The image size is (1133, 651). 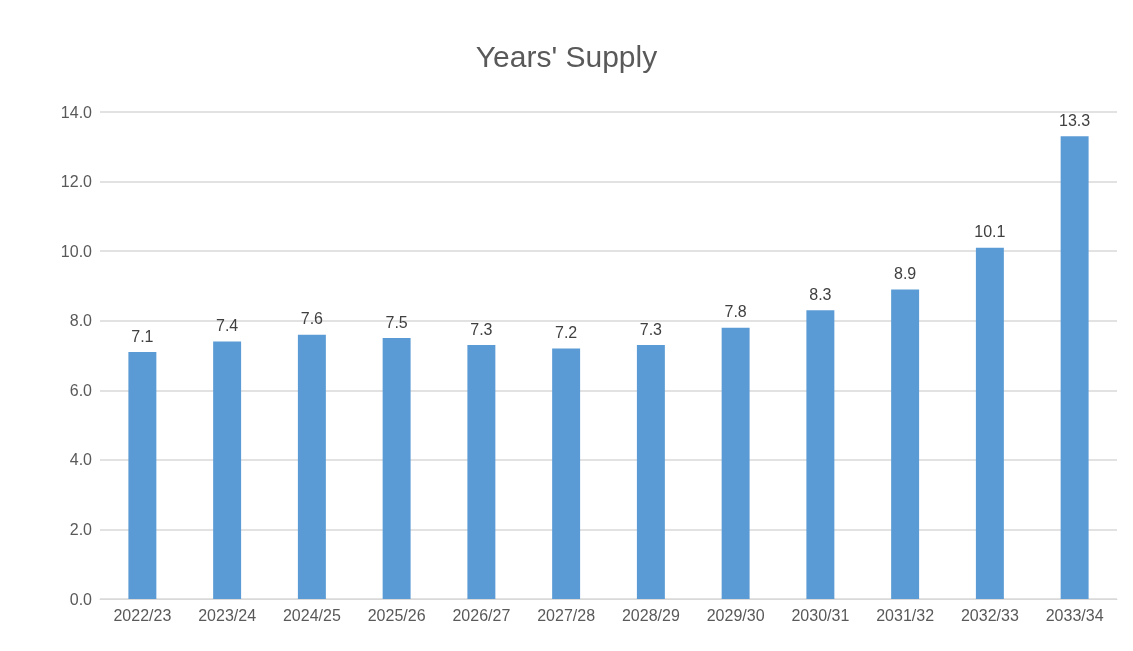 I want to click on data-label: 7.8, so click(x=735, y=312).